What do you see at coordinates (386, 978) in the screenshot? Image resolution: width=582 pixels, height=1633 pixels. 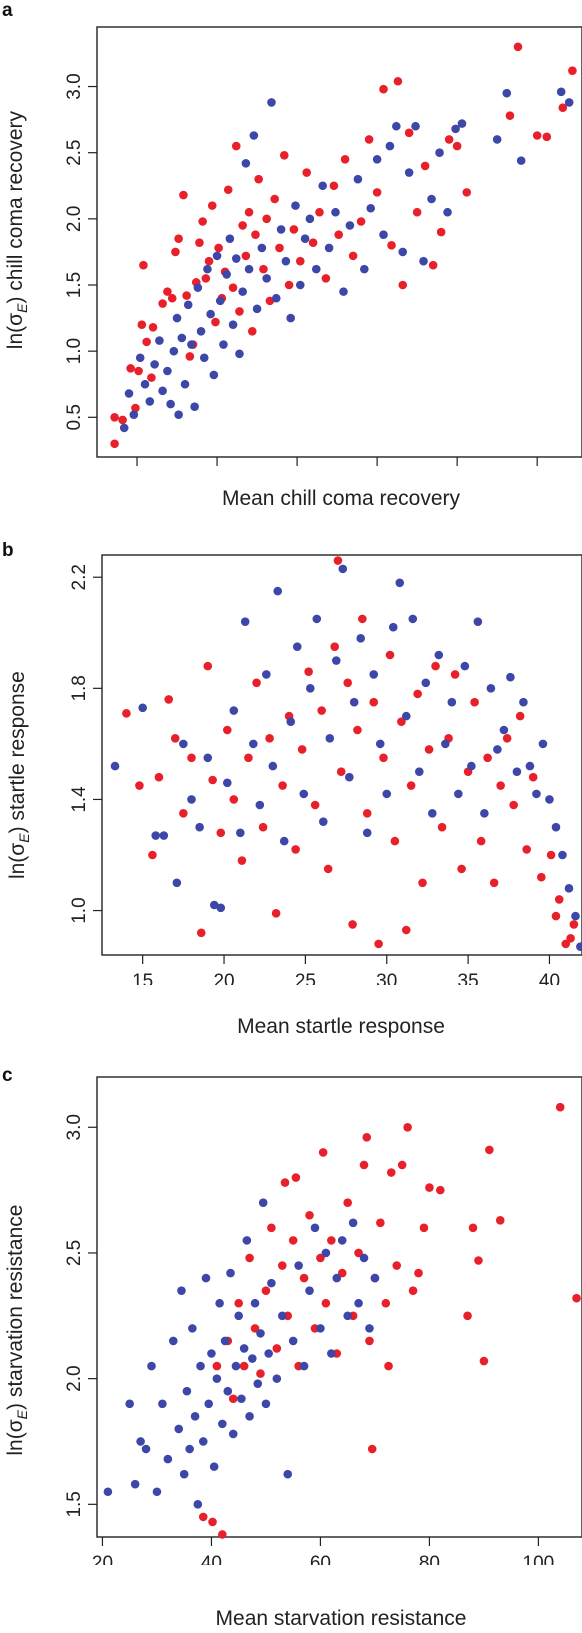 I see `x-tick-label: 30` at bounding box center [386, 978].